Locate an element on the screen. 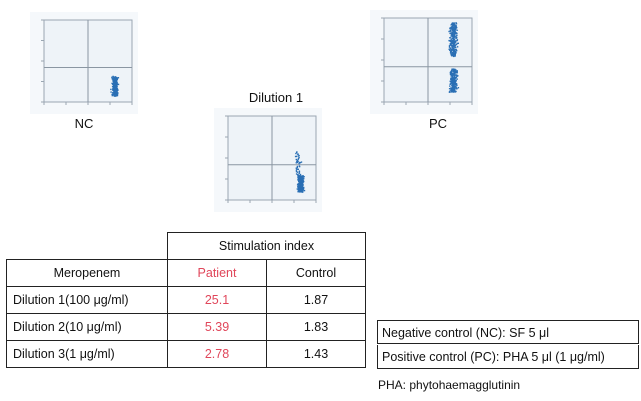 This screenshot has width=641, height=401. nc-caption: NC is located at coordinates (84, 123).